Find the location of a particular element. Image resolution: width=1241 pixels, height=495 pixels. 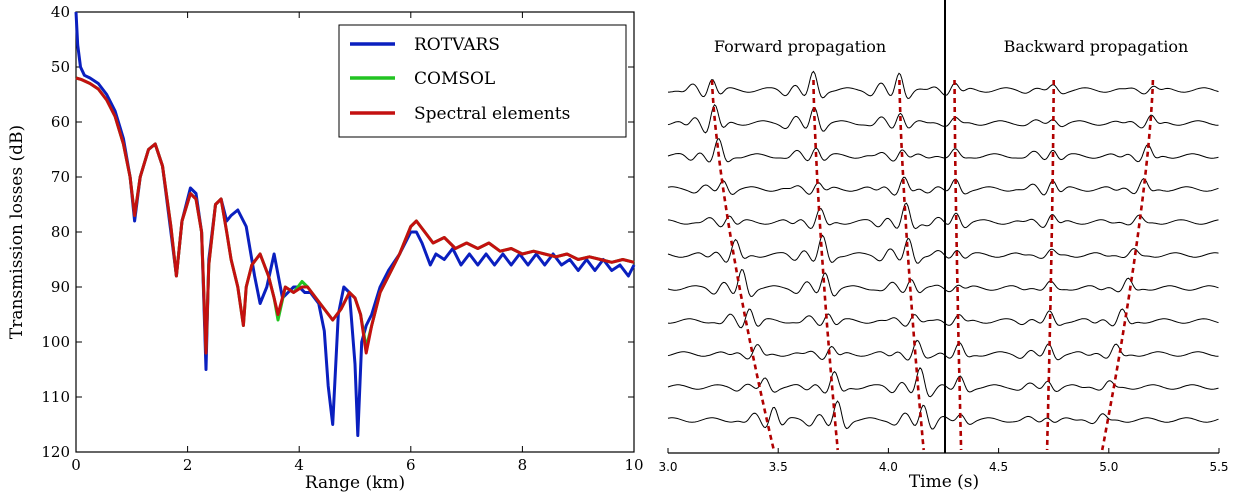

right-x-tick-label: 4.0 is located at coordinates (888, 467).